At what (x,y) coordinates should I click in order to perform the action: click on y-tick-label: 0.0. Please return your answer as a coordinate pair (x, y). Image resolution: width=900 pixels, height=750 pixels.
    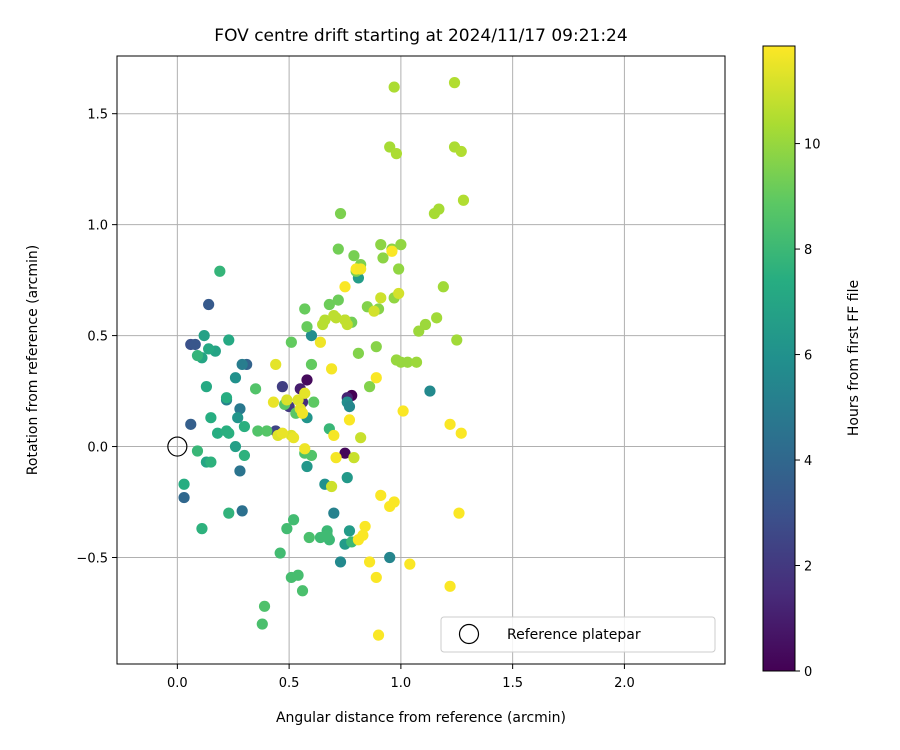
    Looking at the image, I should click on (97, 448).